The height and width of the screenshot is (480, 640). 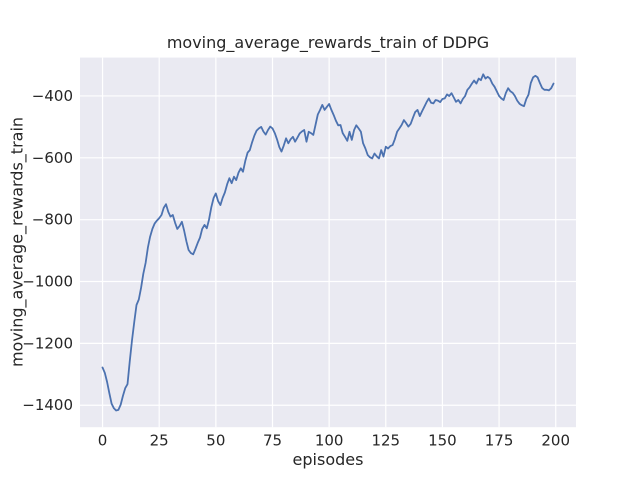 What do you see at coordinates (52, 220) in the screenshot?
I see `y-tick-label: −800` at bounding box center [52, 220].